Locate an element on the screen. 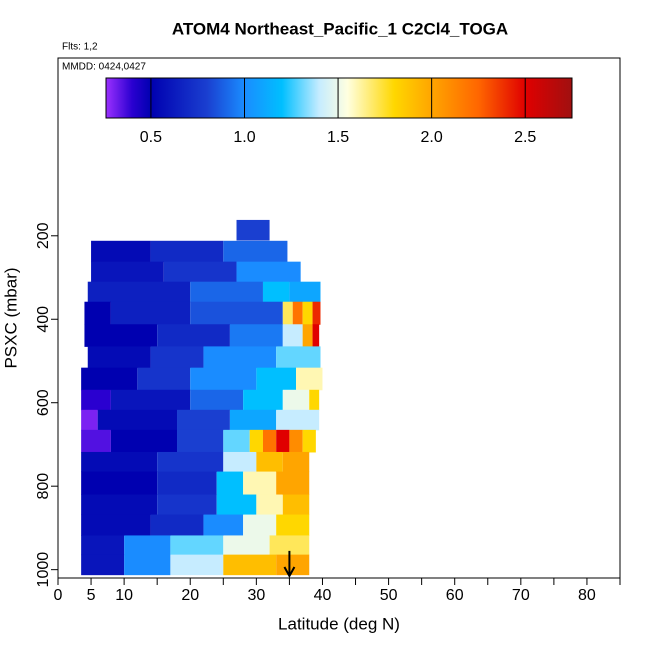 This screenshot has height=650, width=650. y-tick-label: 800 is located at coordinates (43, 486).